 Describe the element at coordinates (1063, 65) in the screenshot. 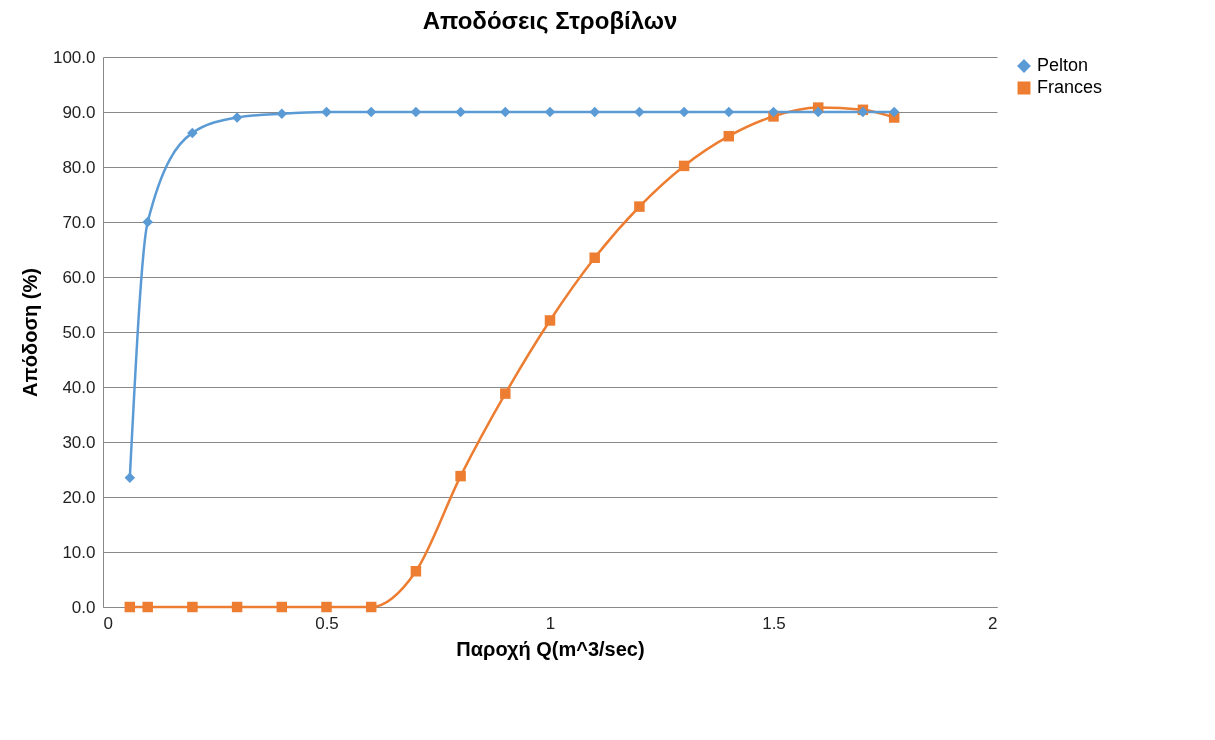

I see `legend-label: Pelton` at that location.